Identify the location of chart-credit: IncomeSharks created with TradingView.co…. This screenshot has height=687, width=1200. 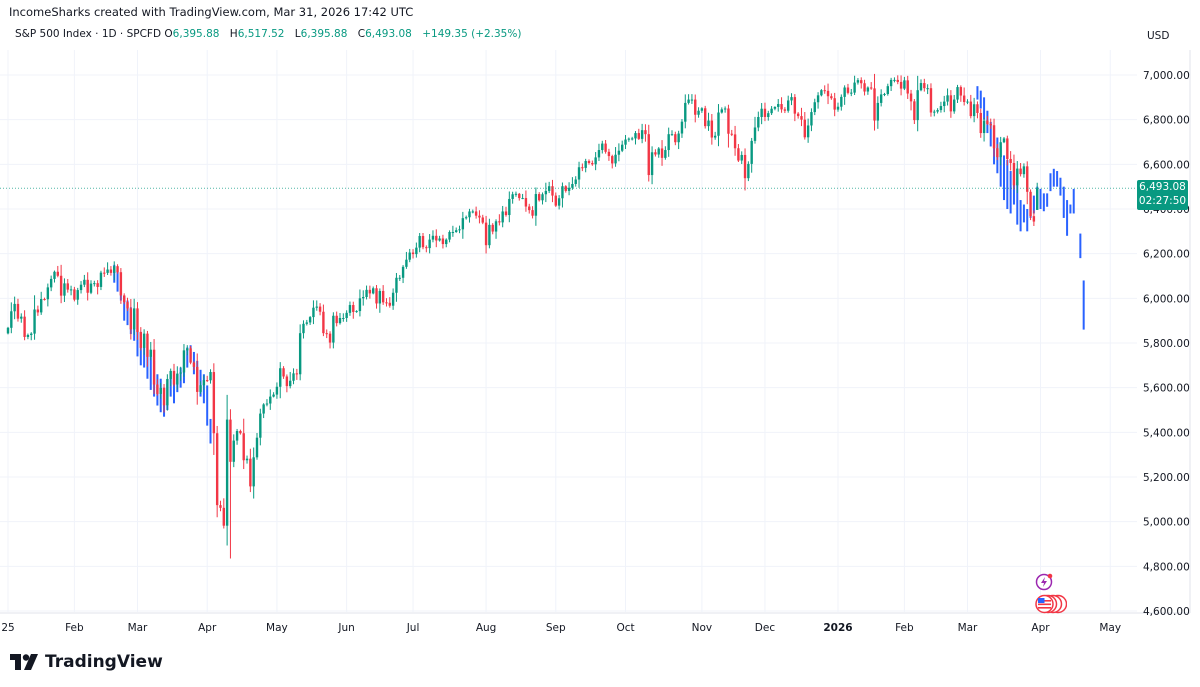
(211, 12).